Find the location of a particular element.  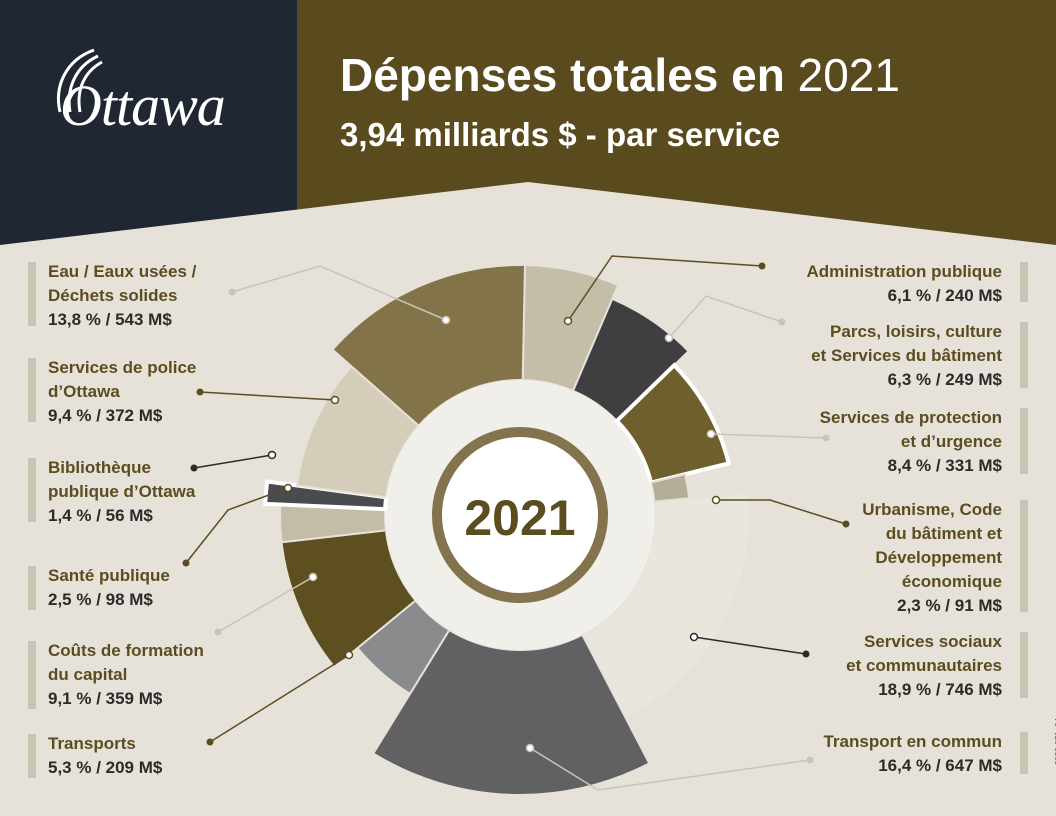

center-year-label: 2021 is located at coordinates (519, 518).